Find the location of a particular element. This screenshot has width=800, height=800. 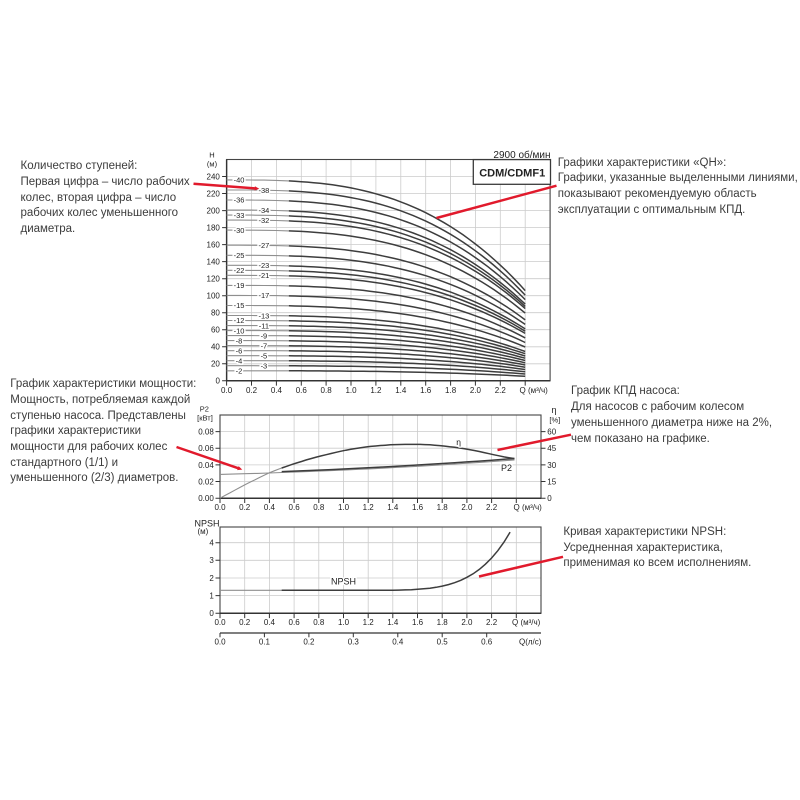

svg-text: 0.08 is located at coordinates (206, 432).